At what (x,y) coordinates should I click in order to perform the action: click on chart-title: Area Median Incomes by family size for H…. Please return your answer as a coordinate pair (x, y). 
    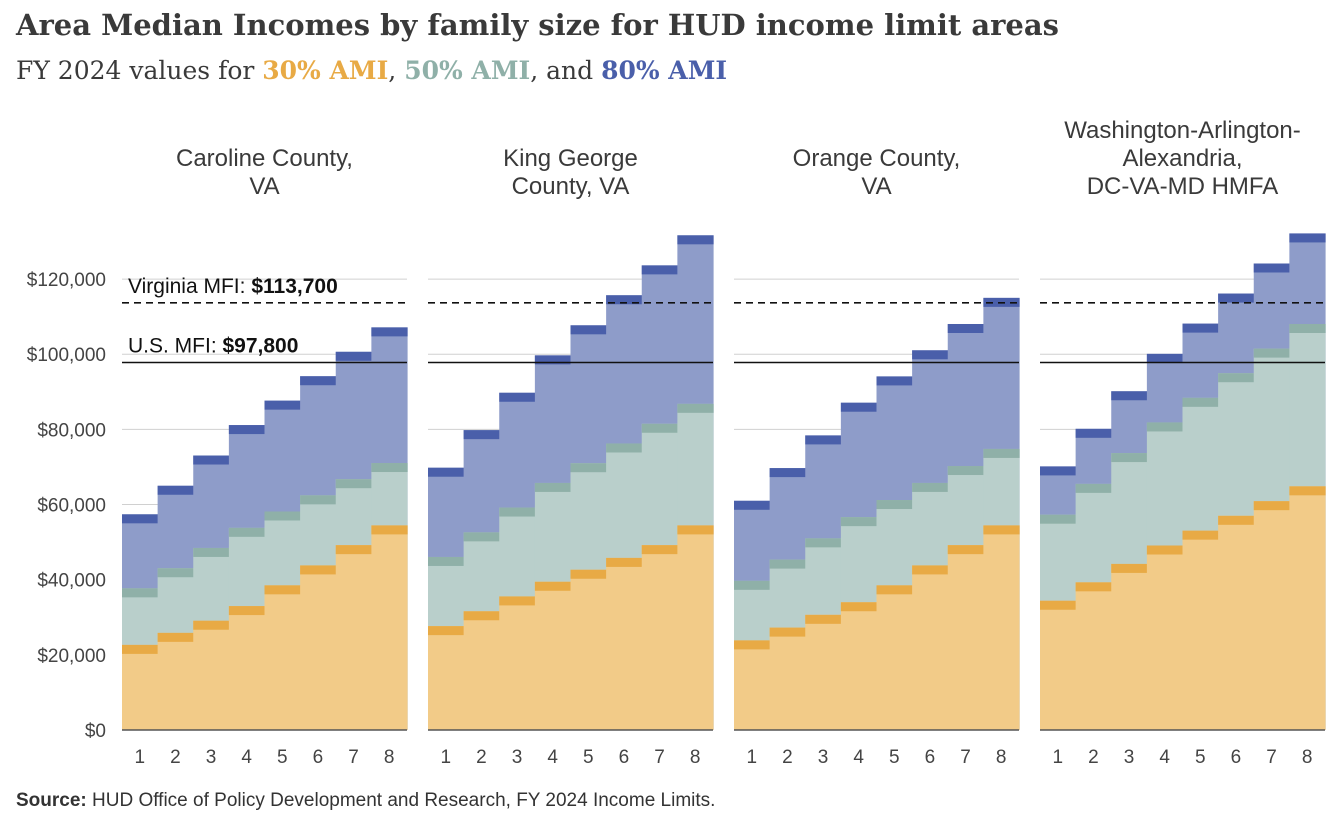
    Looking at the image, I should click on (537, 25).